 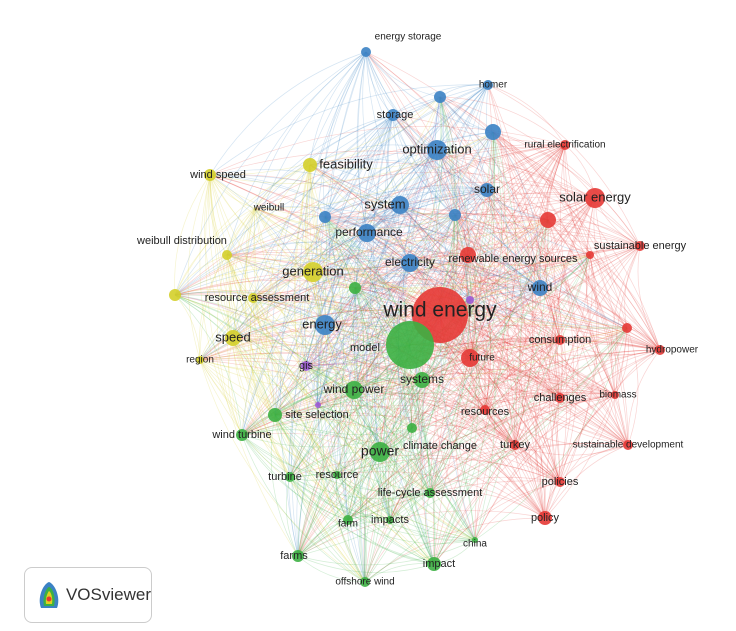 What do you see at coordinates (88, 595) in the screenshot?
I see `logo: VOSviewer` at bounding box center [88, 595].